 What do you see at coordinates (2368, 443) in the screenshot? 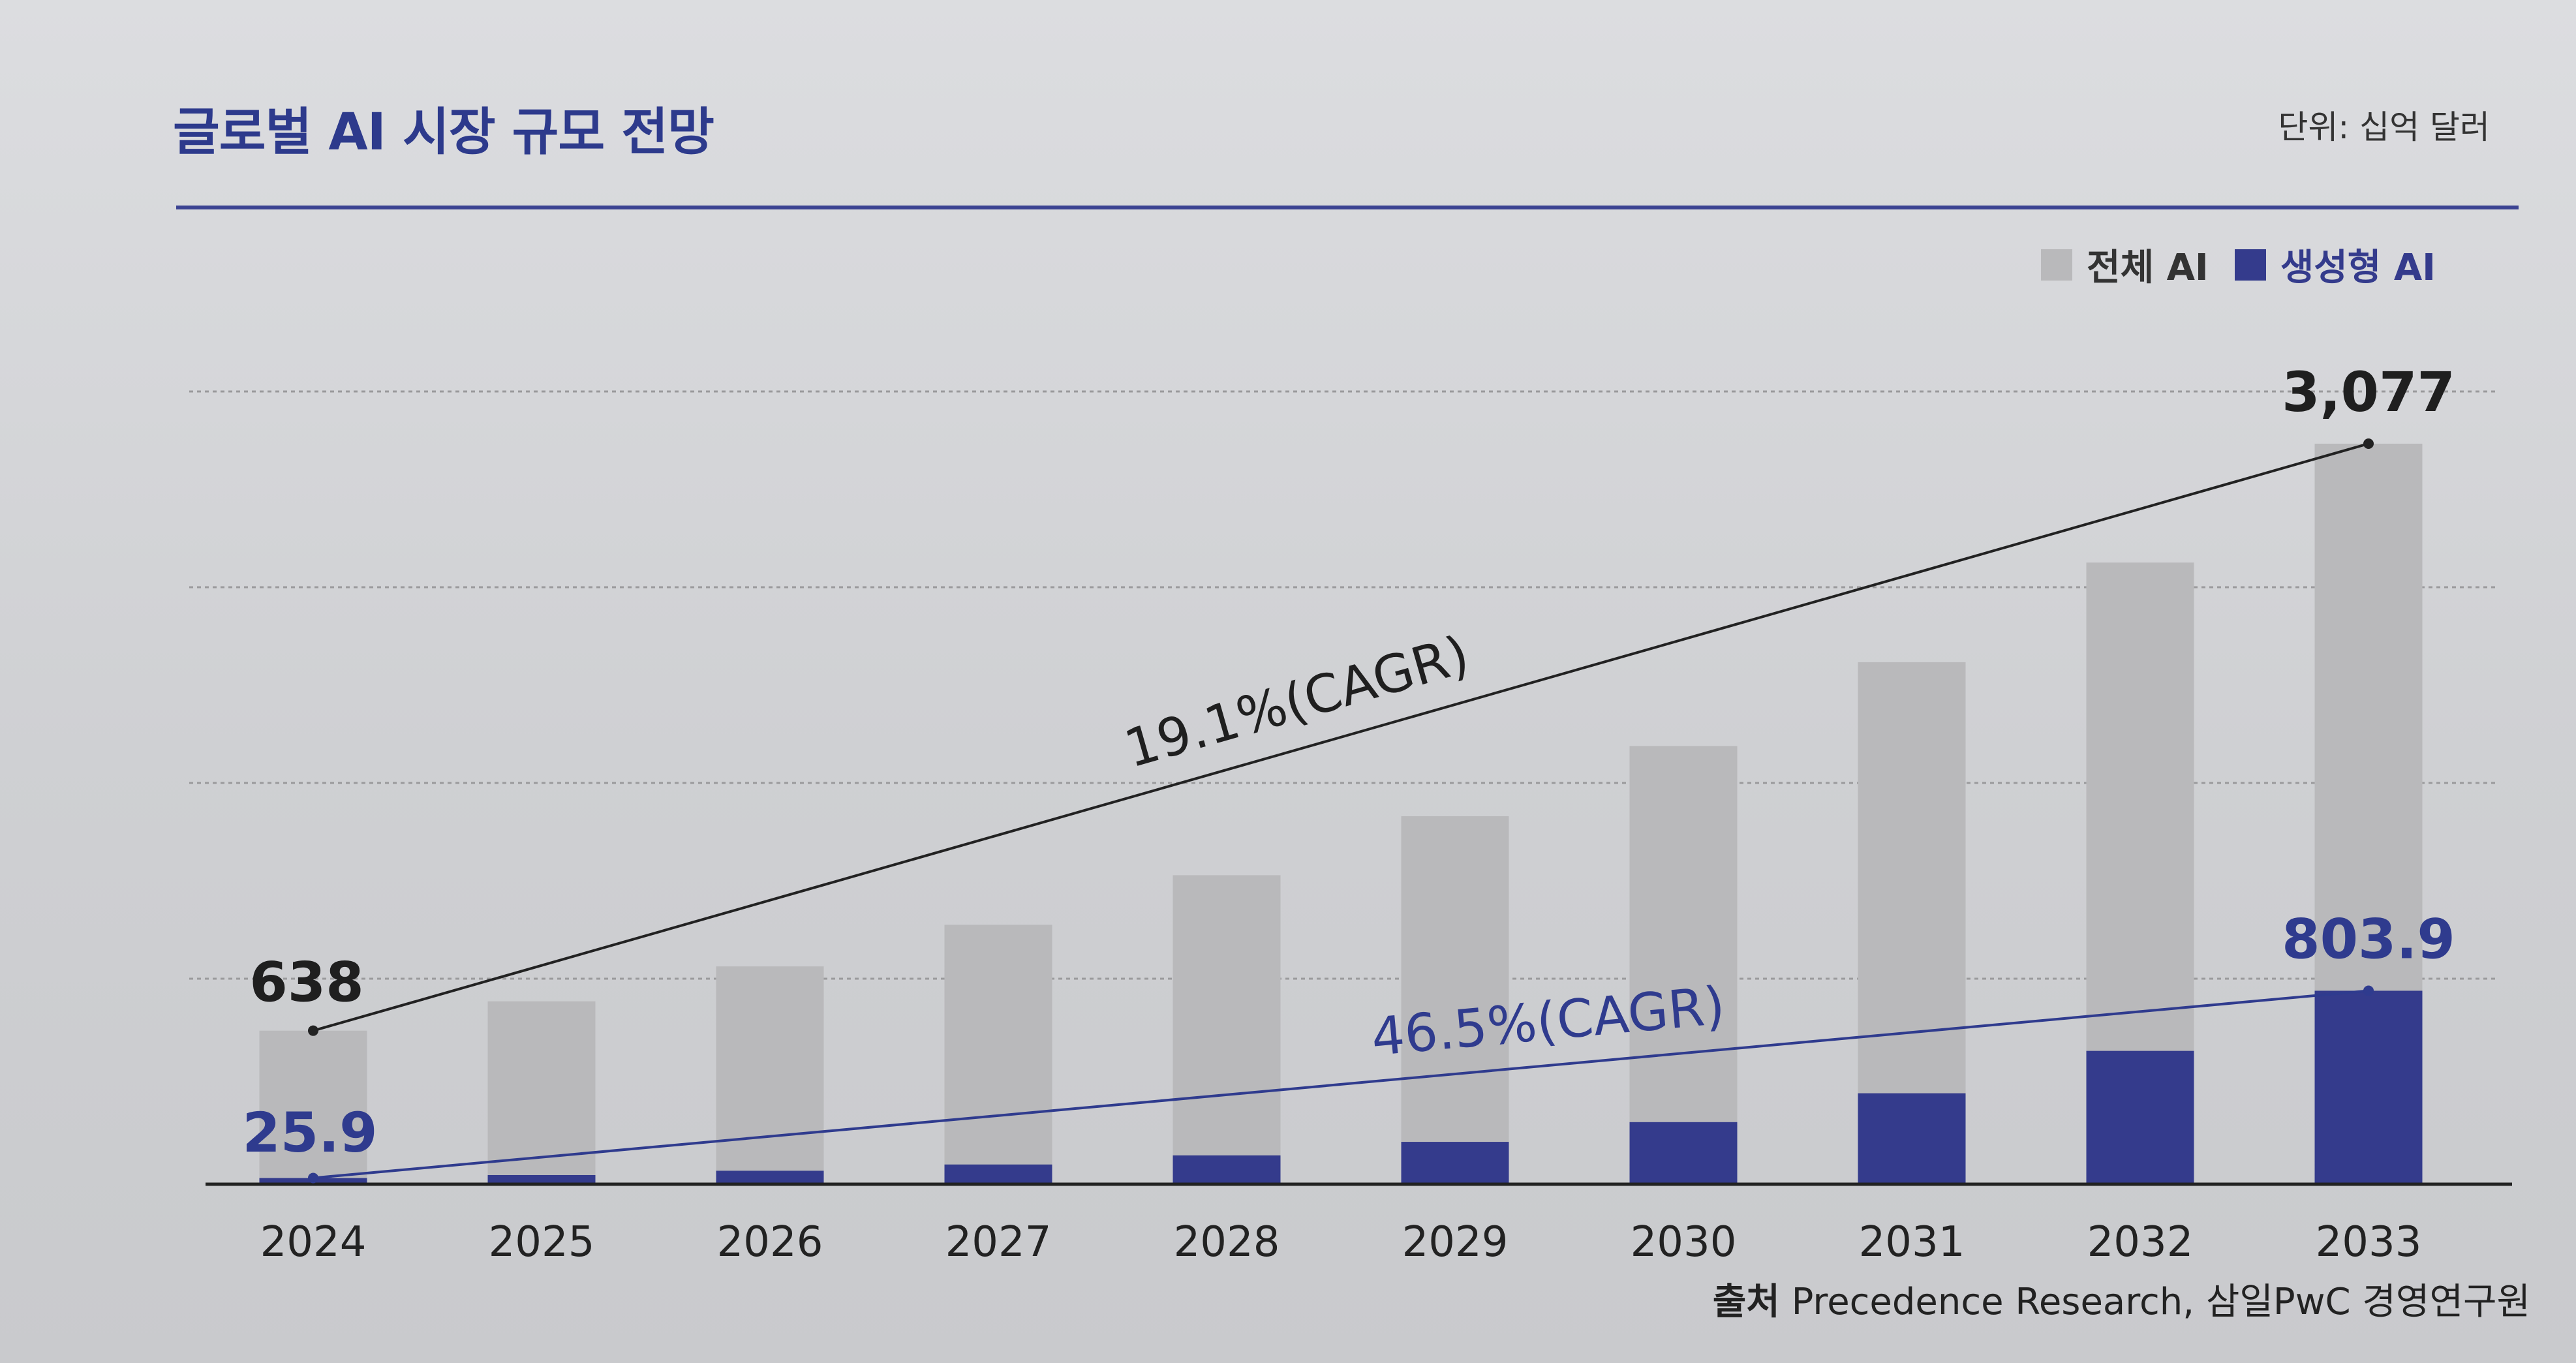
I see `trend-point-total-end` at bounding box center [2368, 443].